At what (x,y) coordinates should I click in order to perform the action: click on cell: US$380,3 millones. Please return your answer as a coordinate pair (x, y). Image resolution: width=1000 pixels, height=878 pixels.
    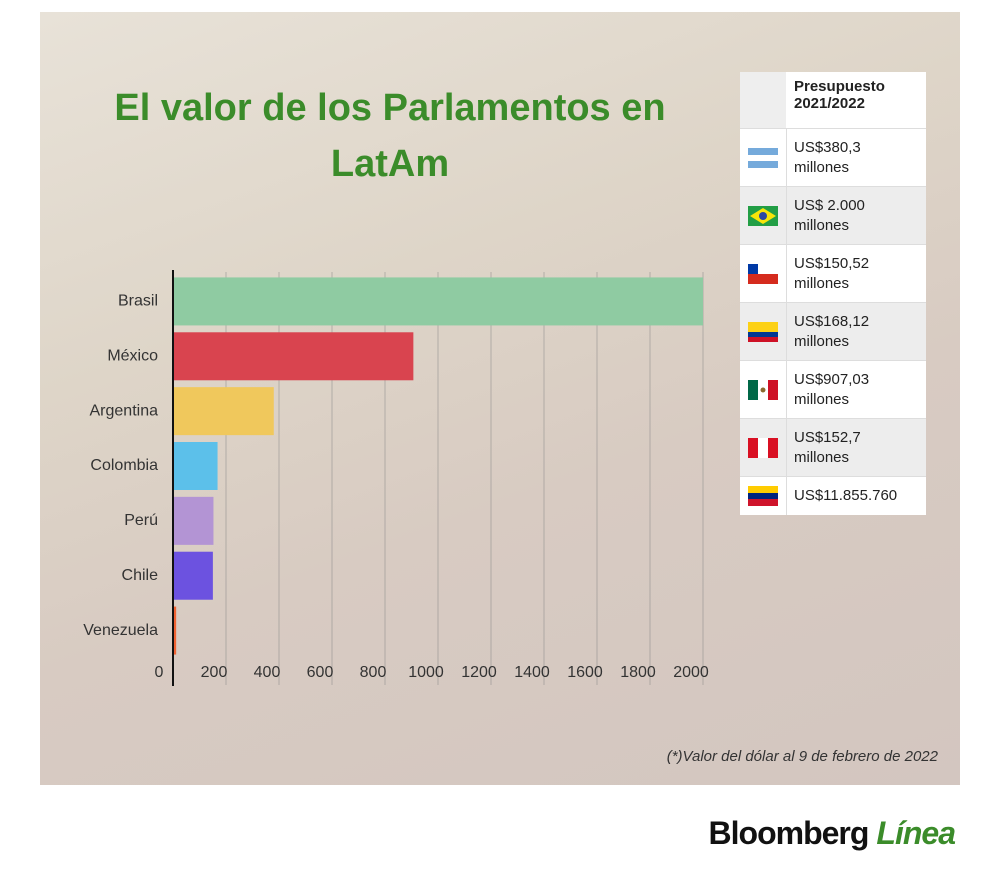
    Looking at the image, I should click on (827, 157).